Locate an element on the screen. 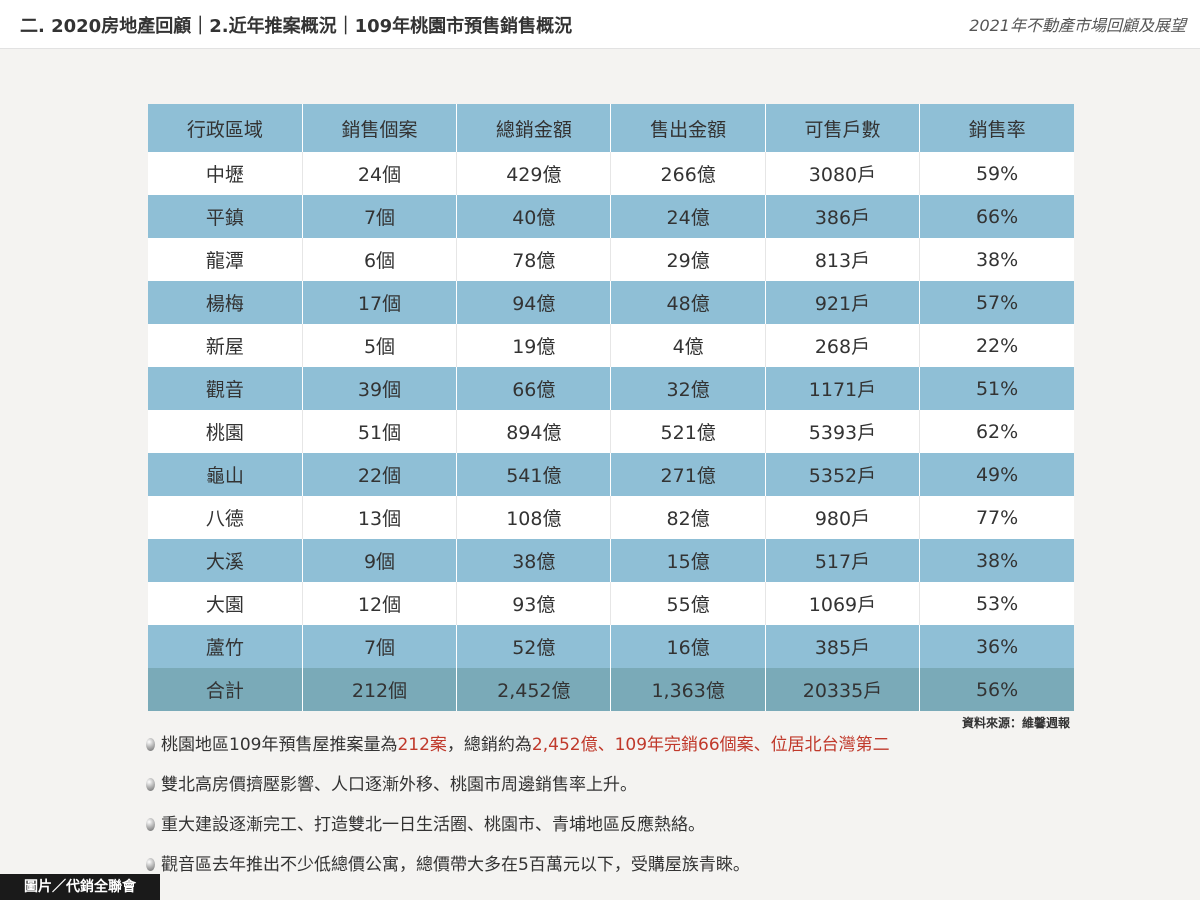  table-cell: 55億 is located at coordinates (688, 603).